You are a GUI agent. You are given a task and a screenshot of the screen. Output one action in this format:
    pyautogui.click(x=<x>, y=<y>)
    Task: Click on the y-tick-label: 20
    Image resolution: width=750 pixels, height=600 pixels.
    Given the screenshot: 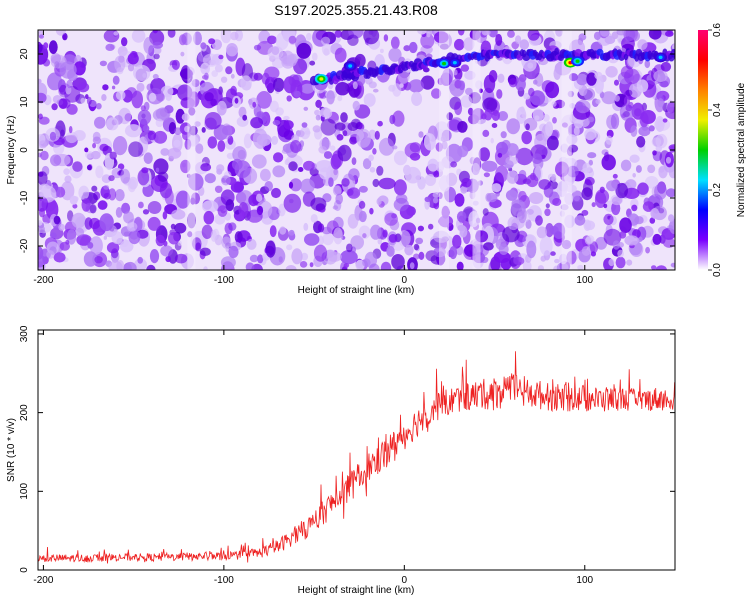 What is the action you would take?
    pyautogui.click(x=24, y=54)
    